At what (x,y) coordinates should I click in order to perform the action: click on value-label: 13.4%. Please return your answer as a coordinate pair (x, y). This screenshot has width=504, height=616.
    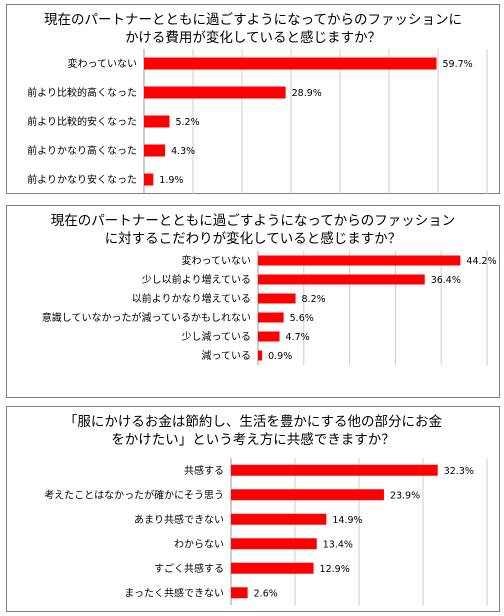
    Looking at the image, I should click on (338, 544).